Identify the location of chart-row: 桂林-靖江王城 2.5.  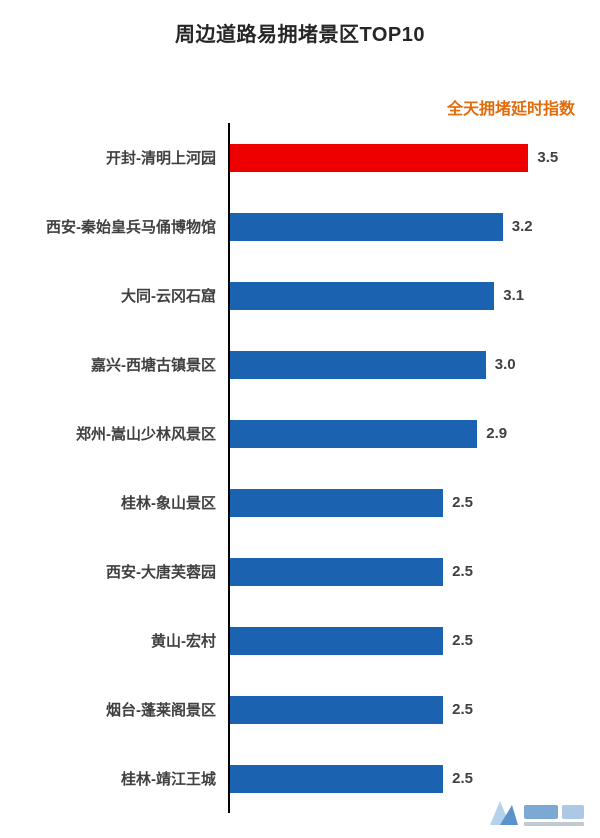
(300, 778).